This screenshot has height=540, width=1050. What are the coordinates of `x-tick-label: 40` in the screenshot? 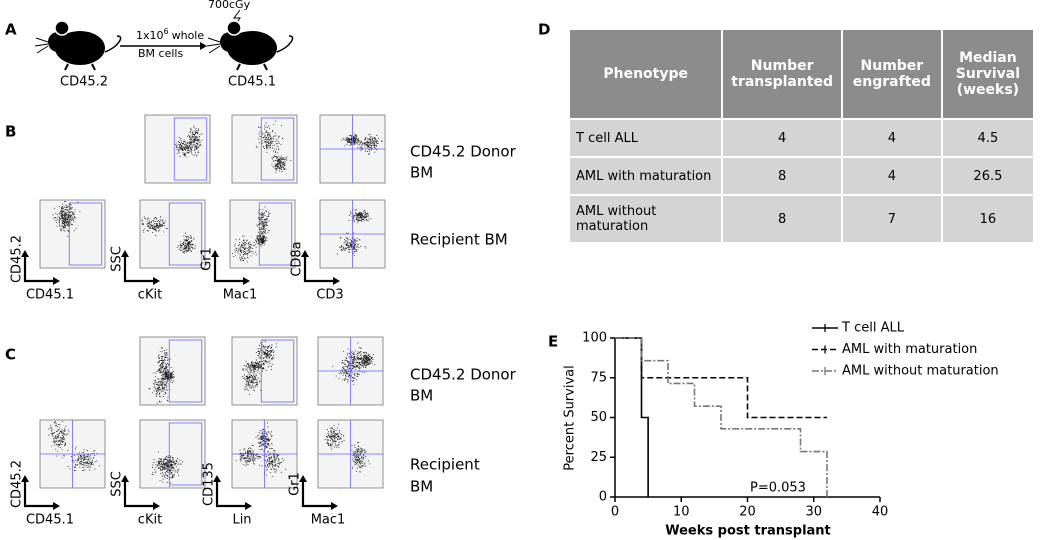 It's located at (880, 512).